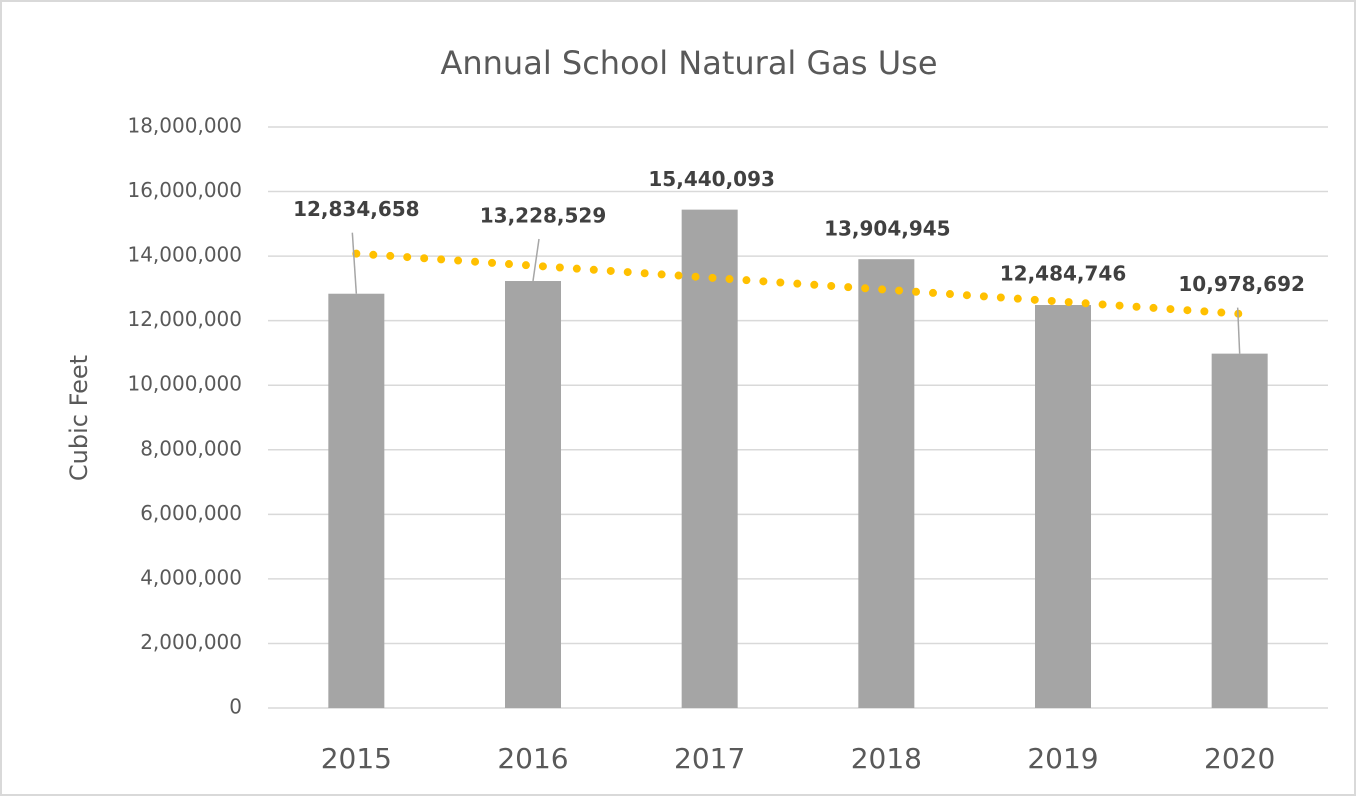 The width and height of the screenshot is (1358, 798). What do you see at coordinates (235, 707) in the screenshot?
I see `y-tick-label: 0` at bounding box center [235, 707].